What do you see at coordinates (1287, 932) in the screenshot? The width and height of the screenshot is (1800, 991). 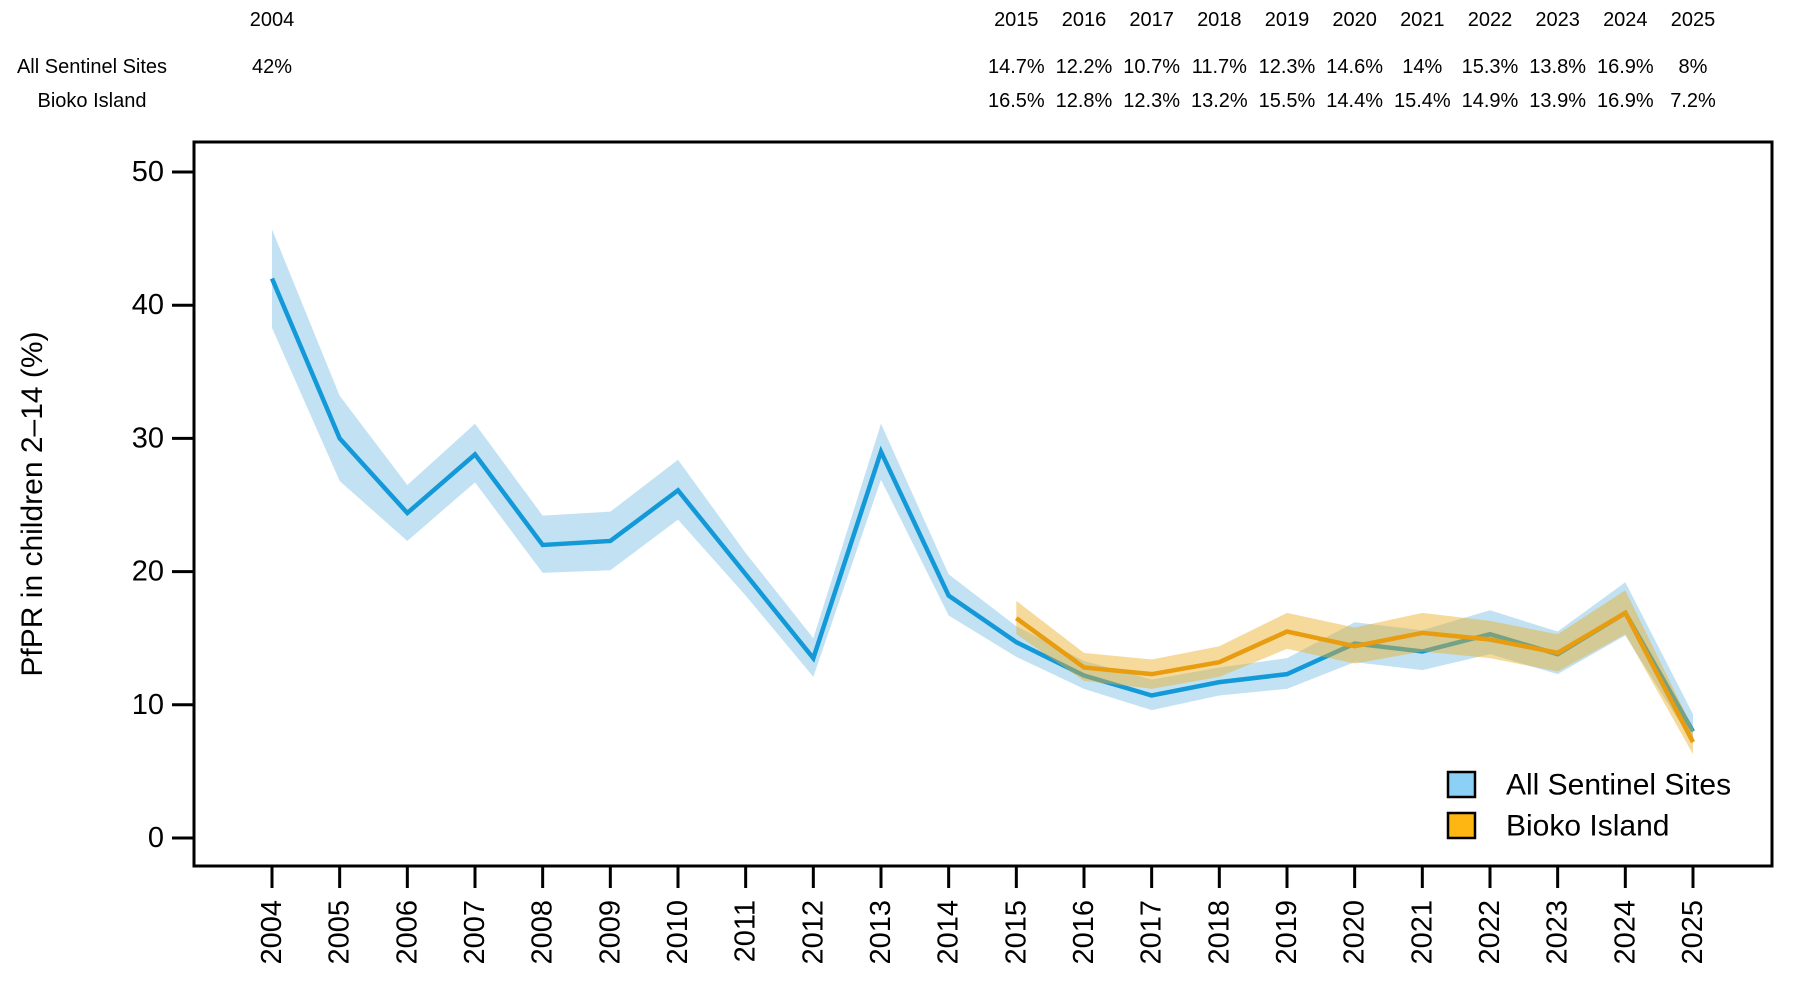 I see `x-tick-label: 2019` at bounding box center [1287, 932].